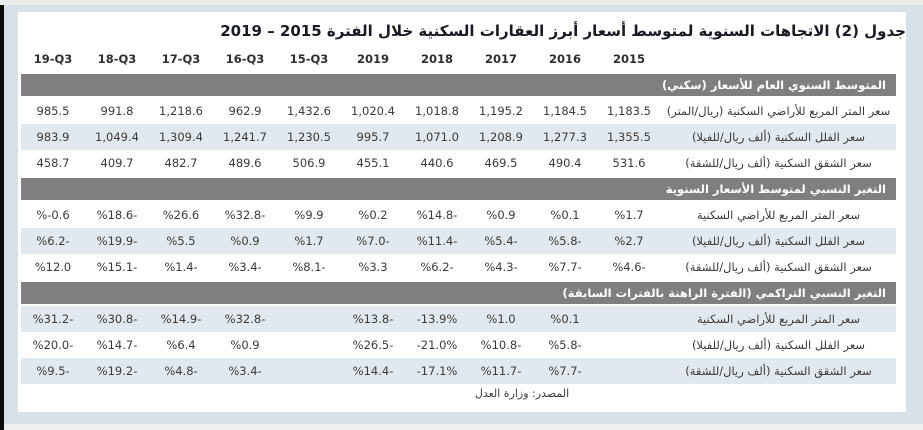 This screenshot has width=923, height=430. I want to click on data-cell: %9.5-, so click(53, 371).